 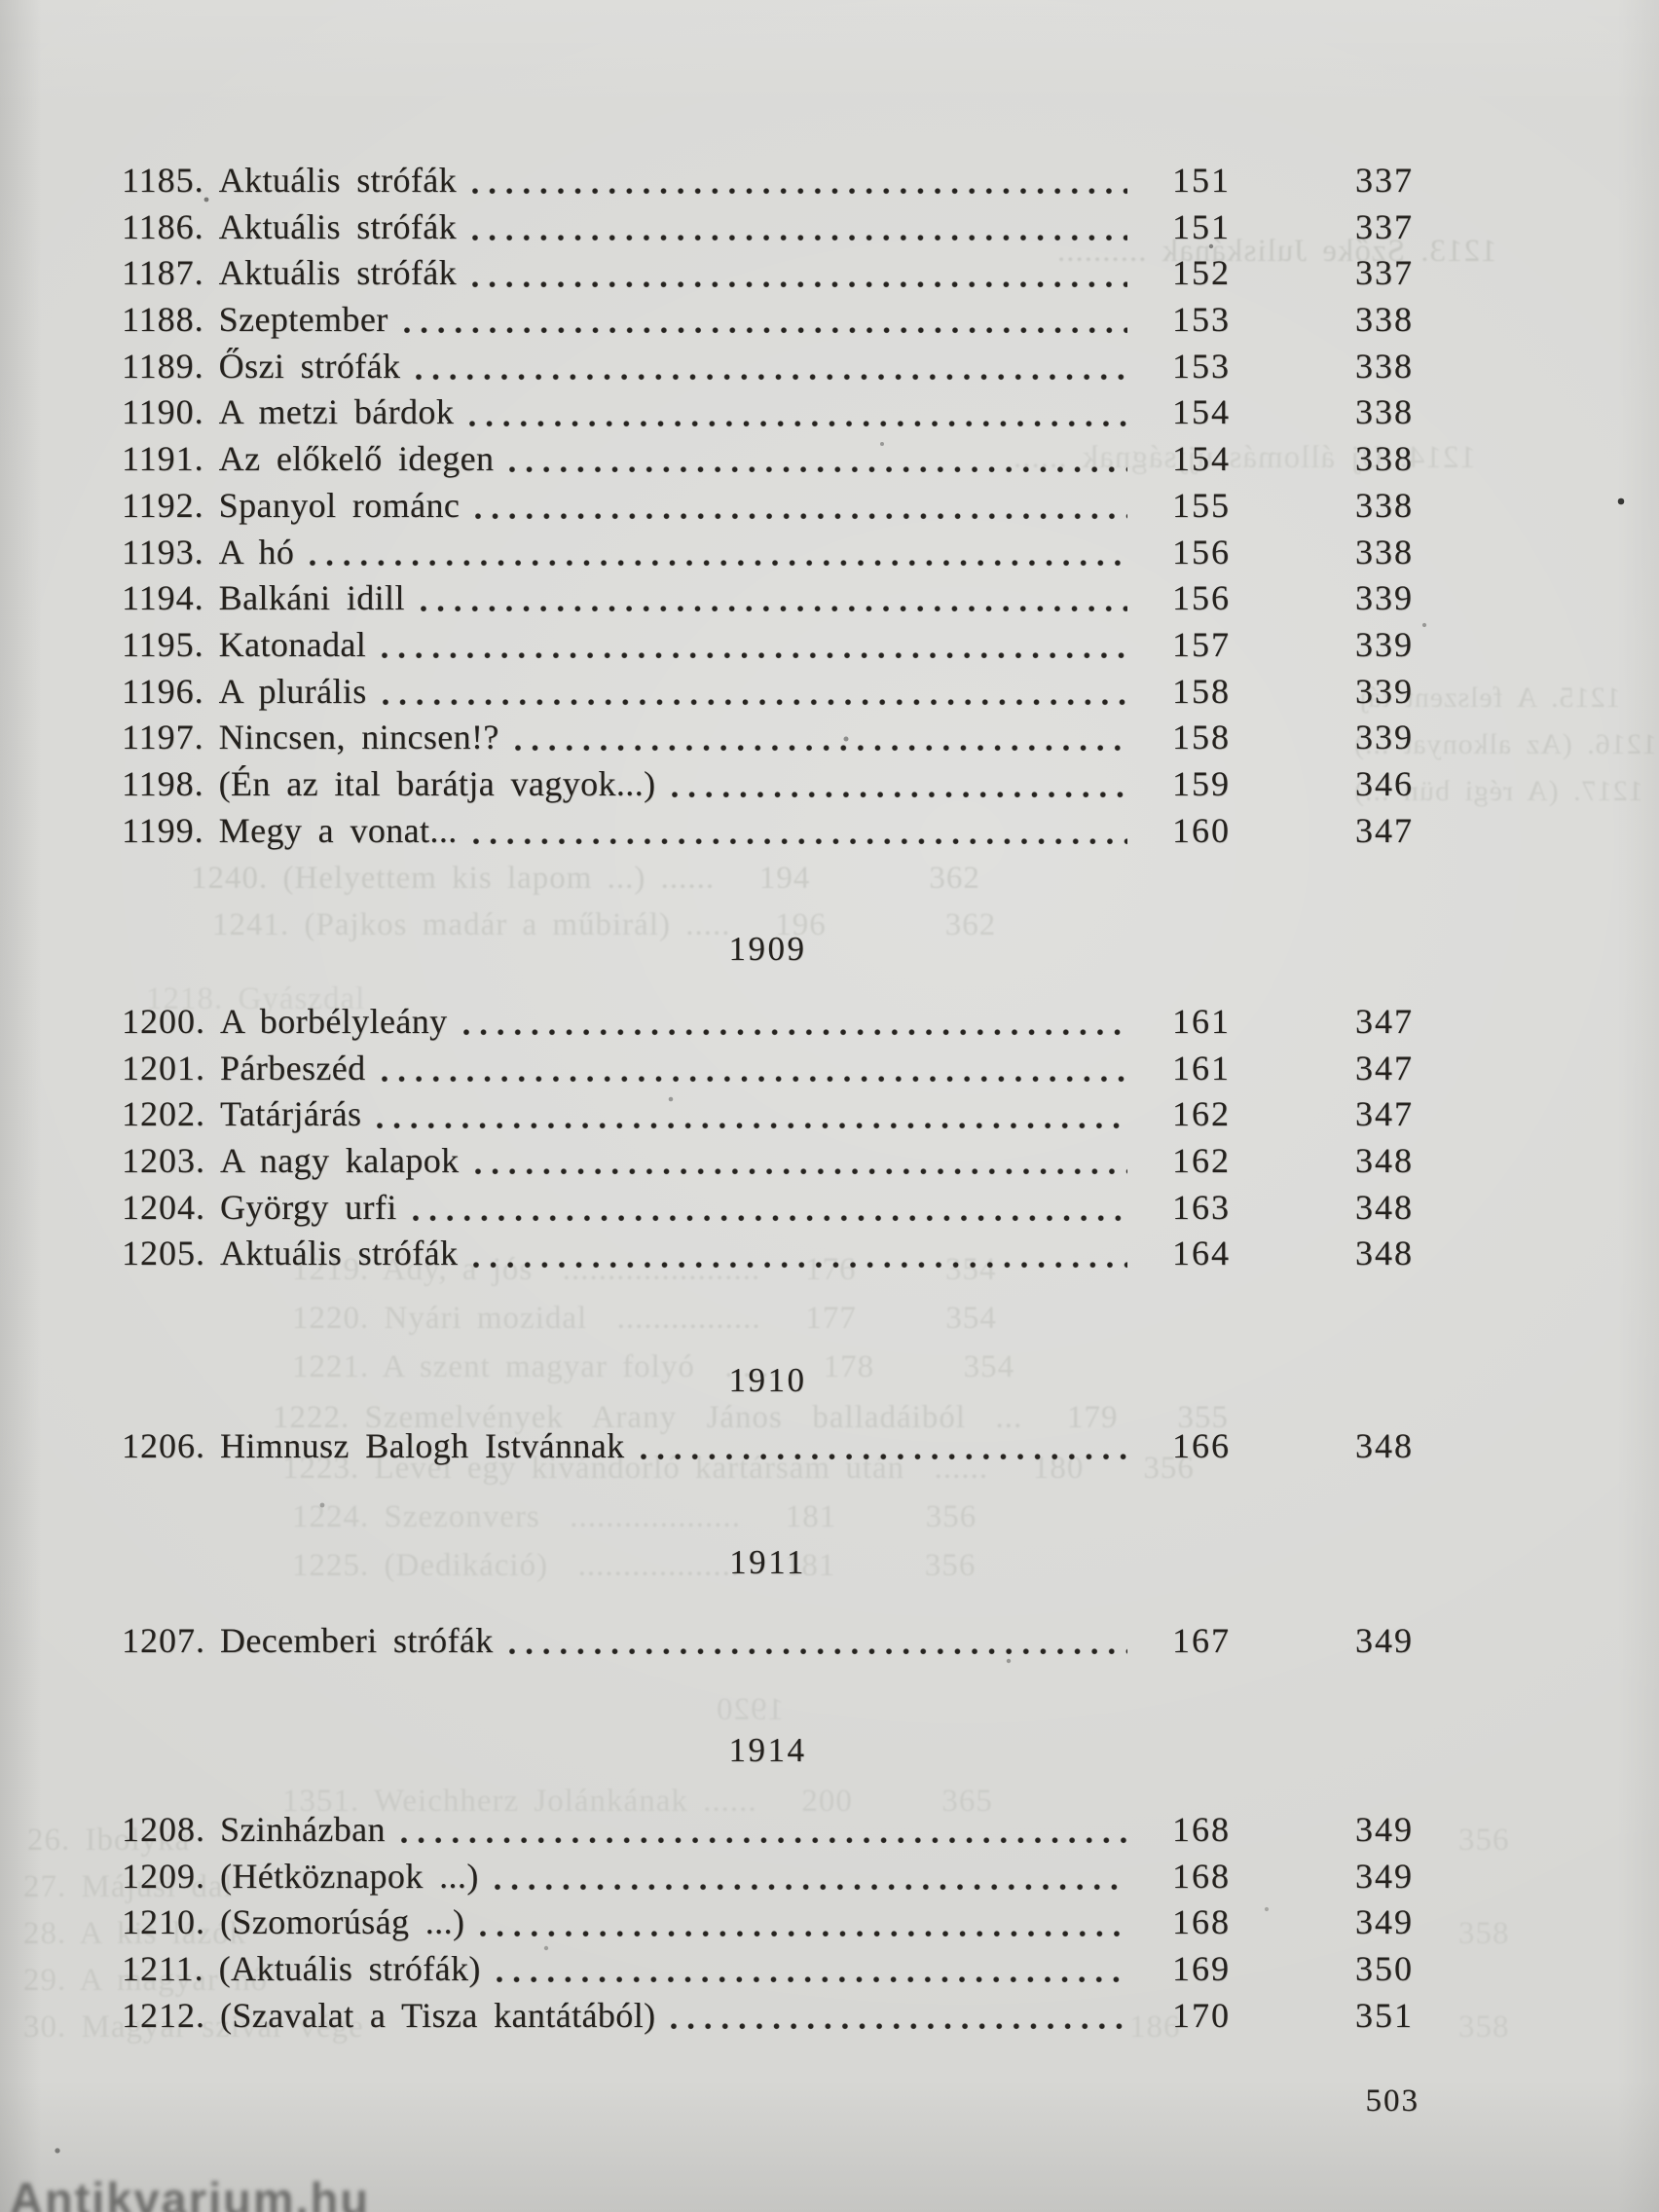 I want to click on entry-number: 1193., so click(x=163, y=551).